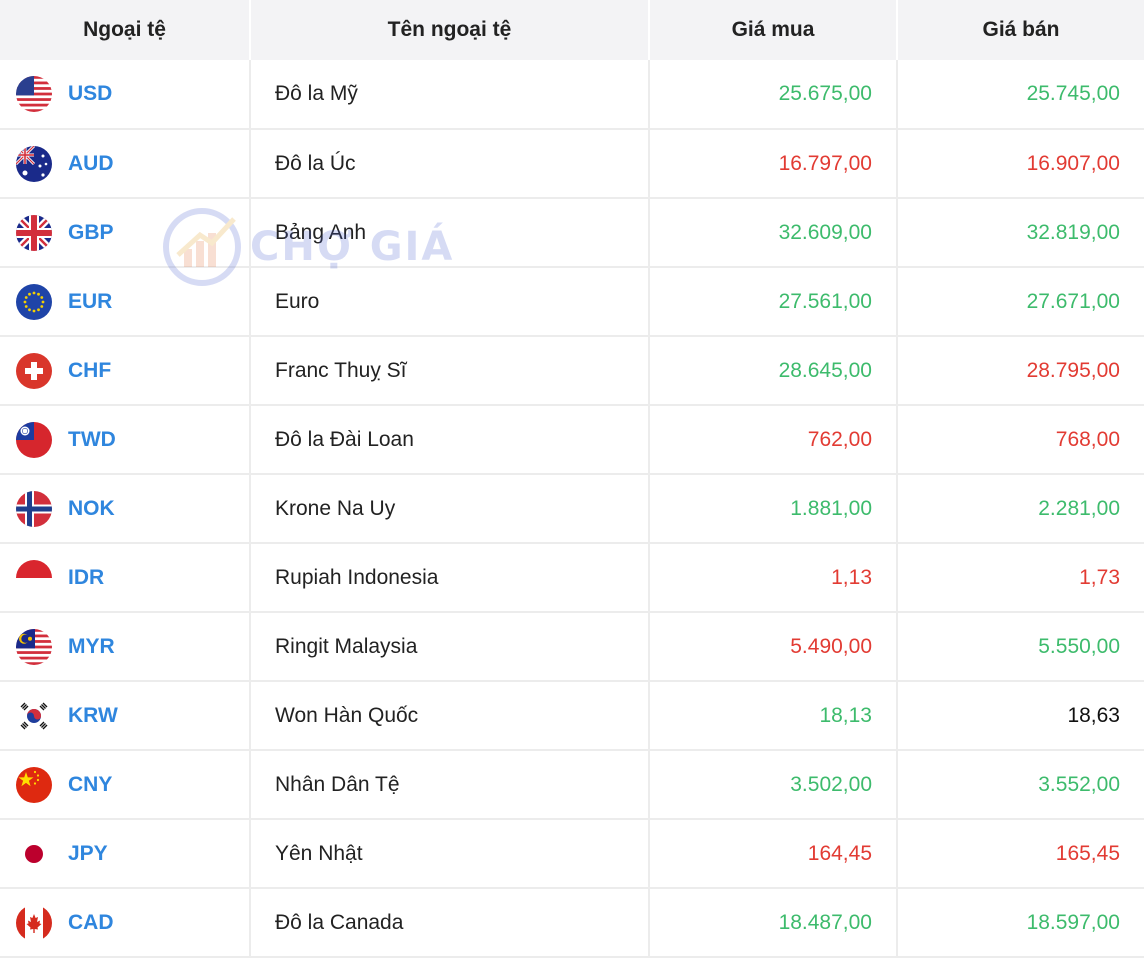  I want to click on table-row: MYR Ringit Malaysia 5.490,00 5.550,00, so click(572, 647).